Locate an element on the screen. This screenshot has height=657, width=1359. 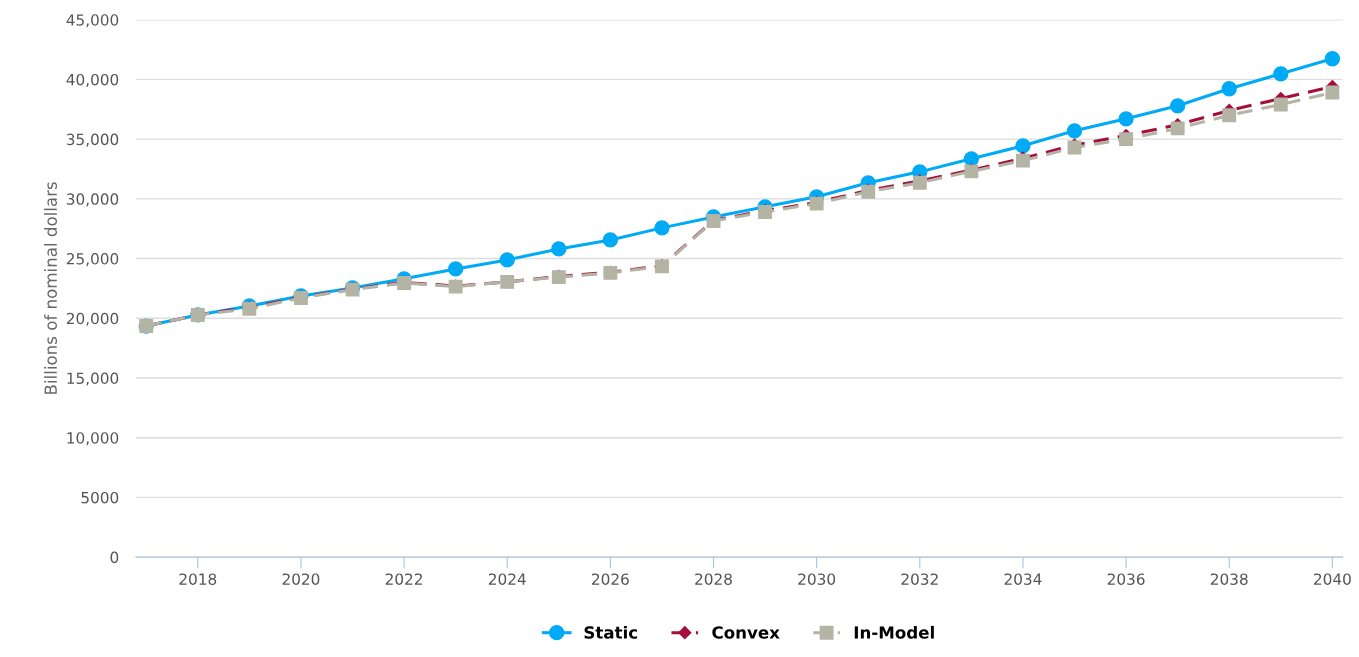
legend-label: Convex is located at coordinates (746, 632).